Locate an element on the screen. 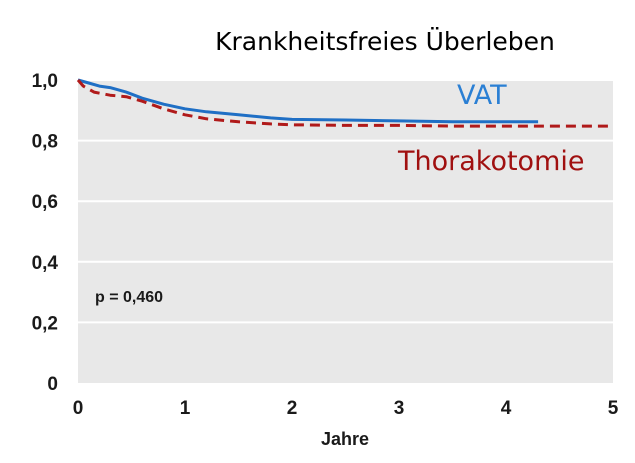  x-tick-label-2: 2 is located at coordinates (292, 408).